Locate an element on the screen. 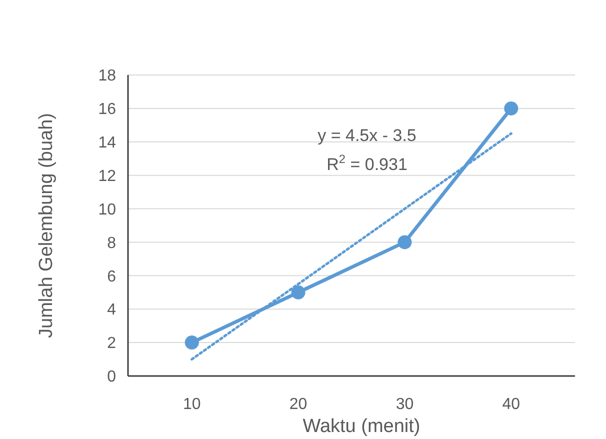  y-tick-label: 8 is located at coordinates (111, 243).